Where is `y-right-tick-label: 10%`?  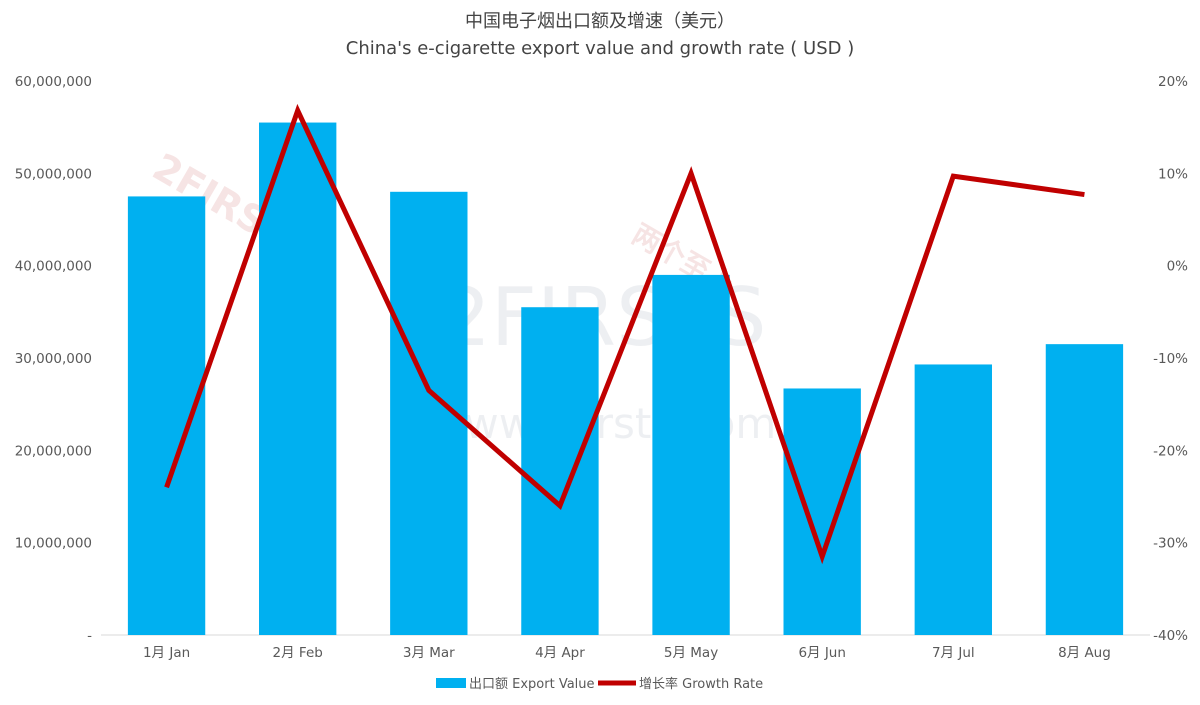 y-right-tick-label: 10% is located at coordinates (1173, 174).